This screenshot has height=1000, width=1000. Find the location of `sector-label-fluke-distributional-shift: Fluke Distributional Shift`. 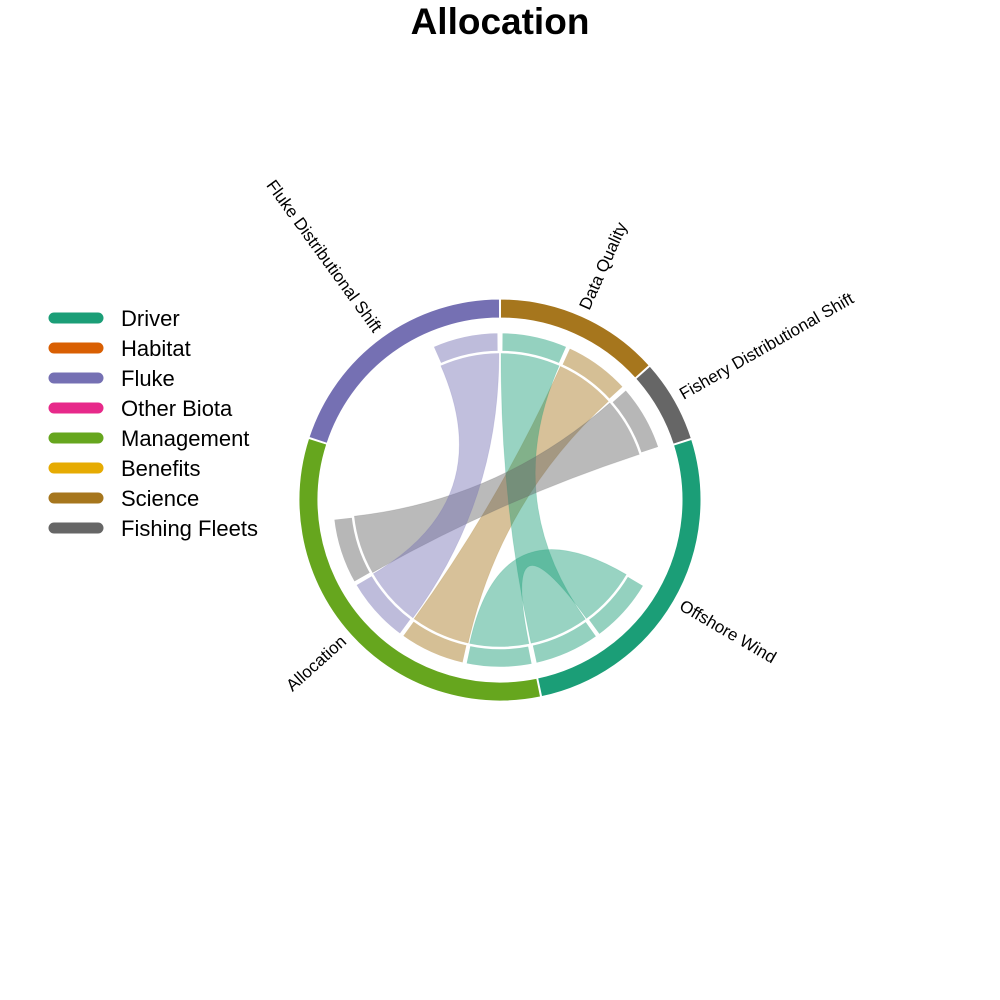

sector-label-fluke-distributional-shift: Fluke Distributional Shift is located at coordinates (324, 256).